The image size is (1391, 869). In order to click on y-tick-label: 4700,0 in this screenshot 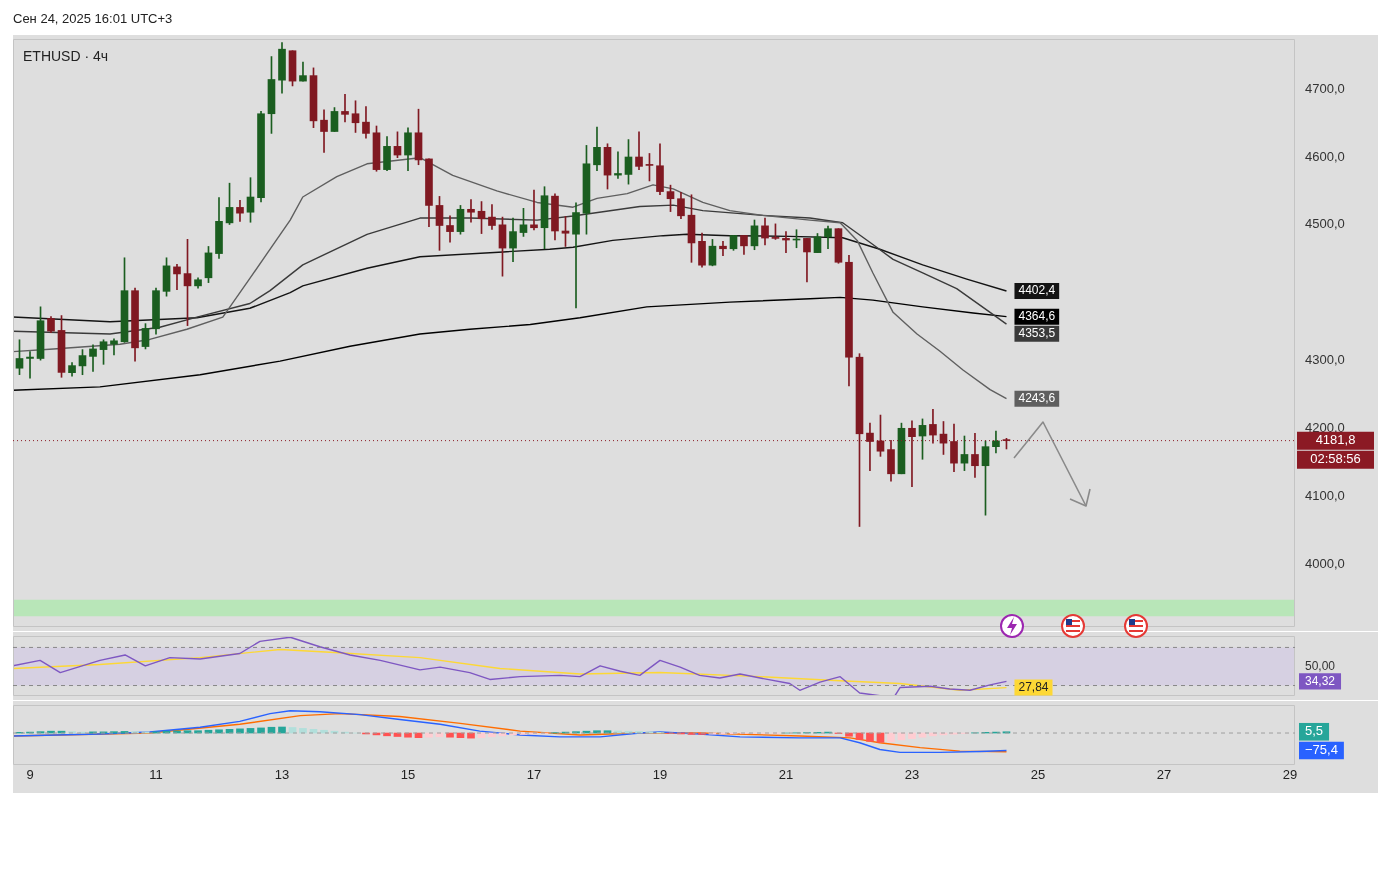, I will do `click(1325, 88)`.